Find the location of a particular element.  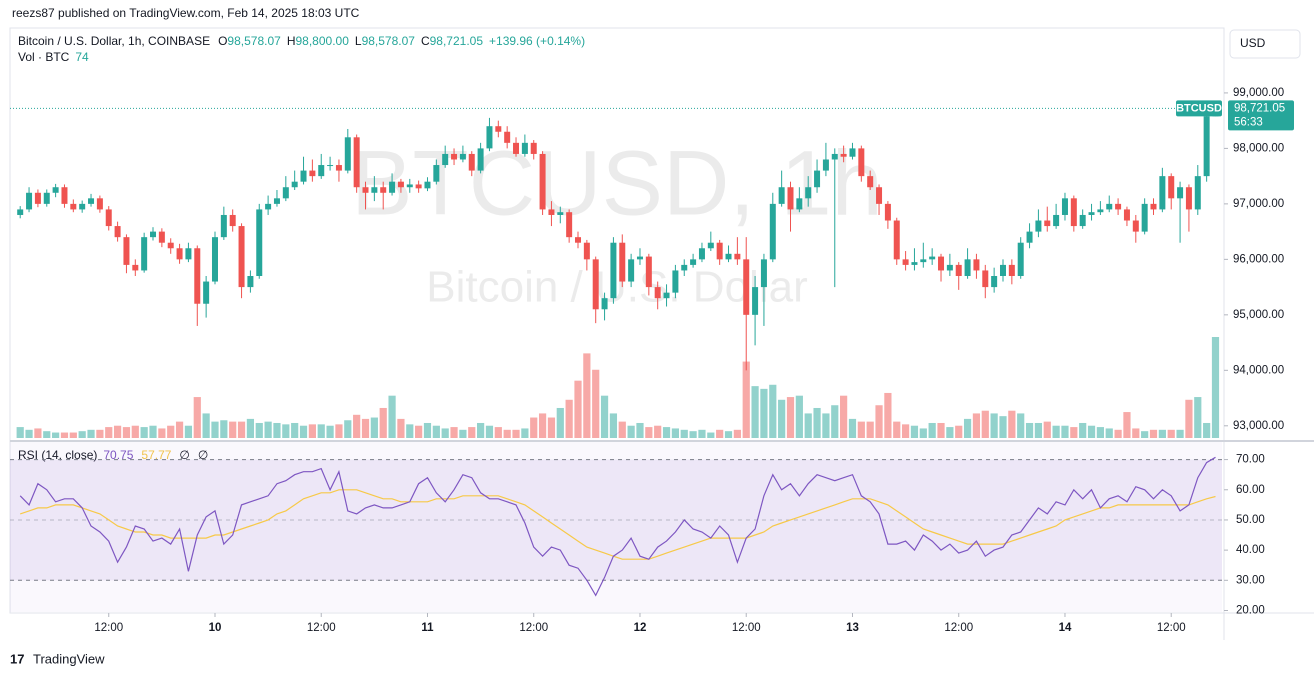

rsi-legend: RSI (14, close) is located at coordinates (57, 455).